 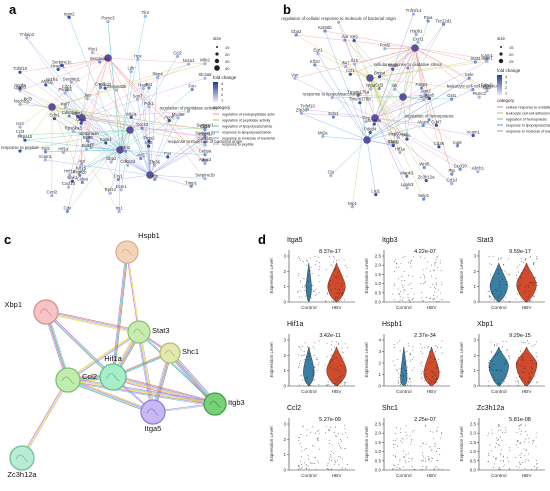 What do you see at coordinates (54, 115) in the screenshot?
I see `a-gene-label: Edn1` at bounding box center [54, 115].